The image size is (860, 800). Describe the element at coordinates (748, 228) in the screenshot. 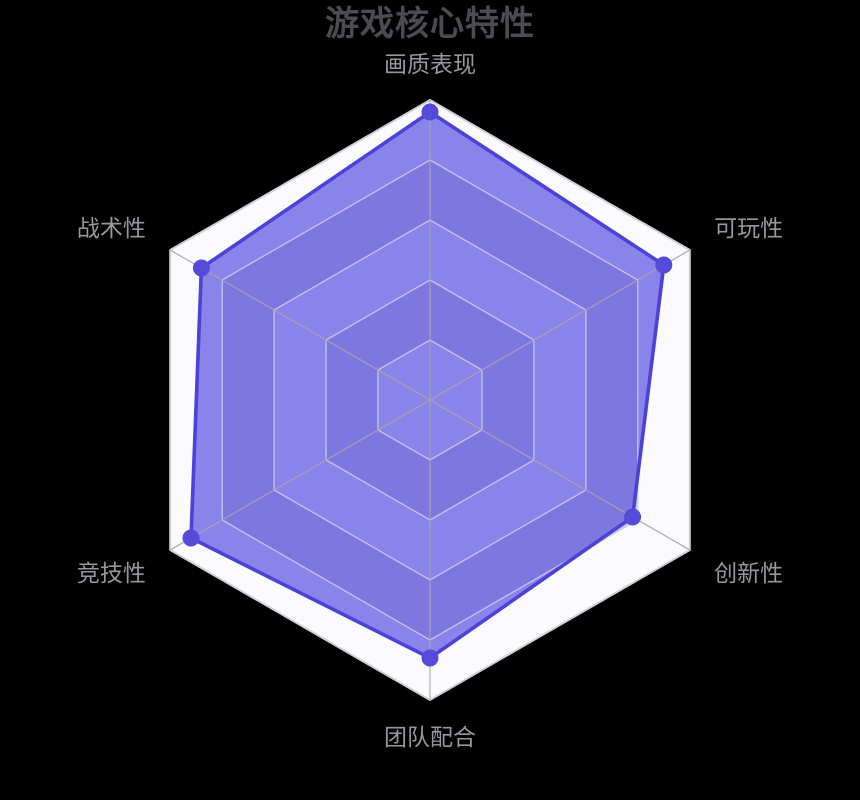

I see `radar-axis-label: 可玩性` at that location.